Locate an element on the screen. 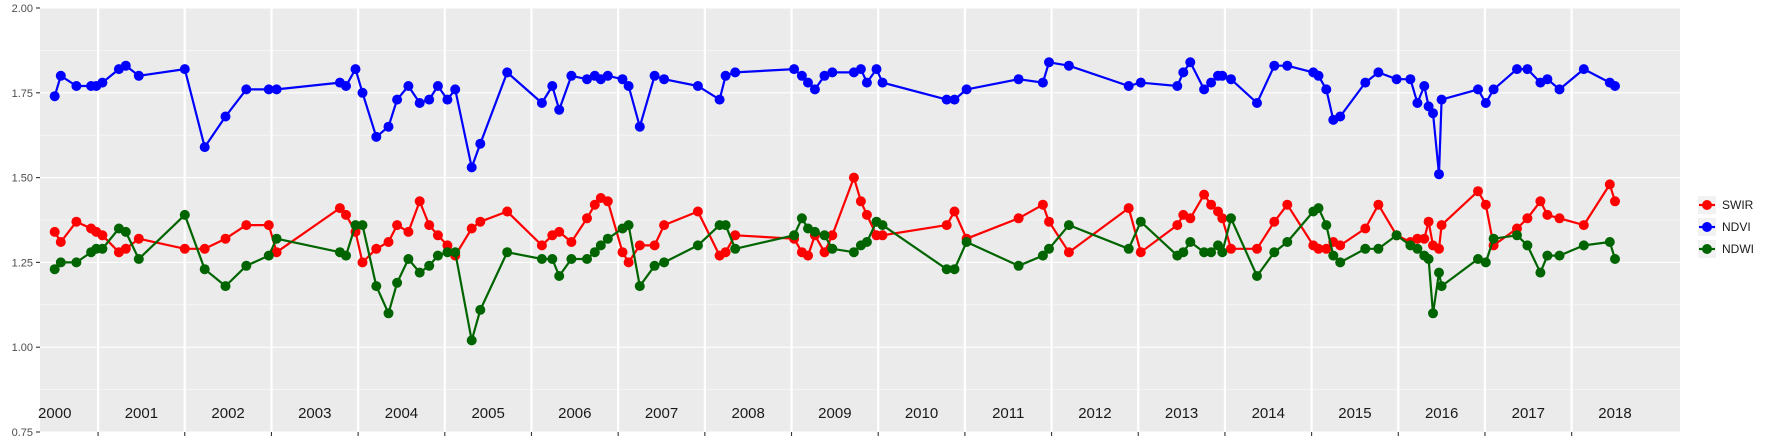 This screenshot has height=447, width=1773. legend: SWIR NDVI NDWI is located at coordinates (1726, 227).